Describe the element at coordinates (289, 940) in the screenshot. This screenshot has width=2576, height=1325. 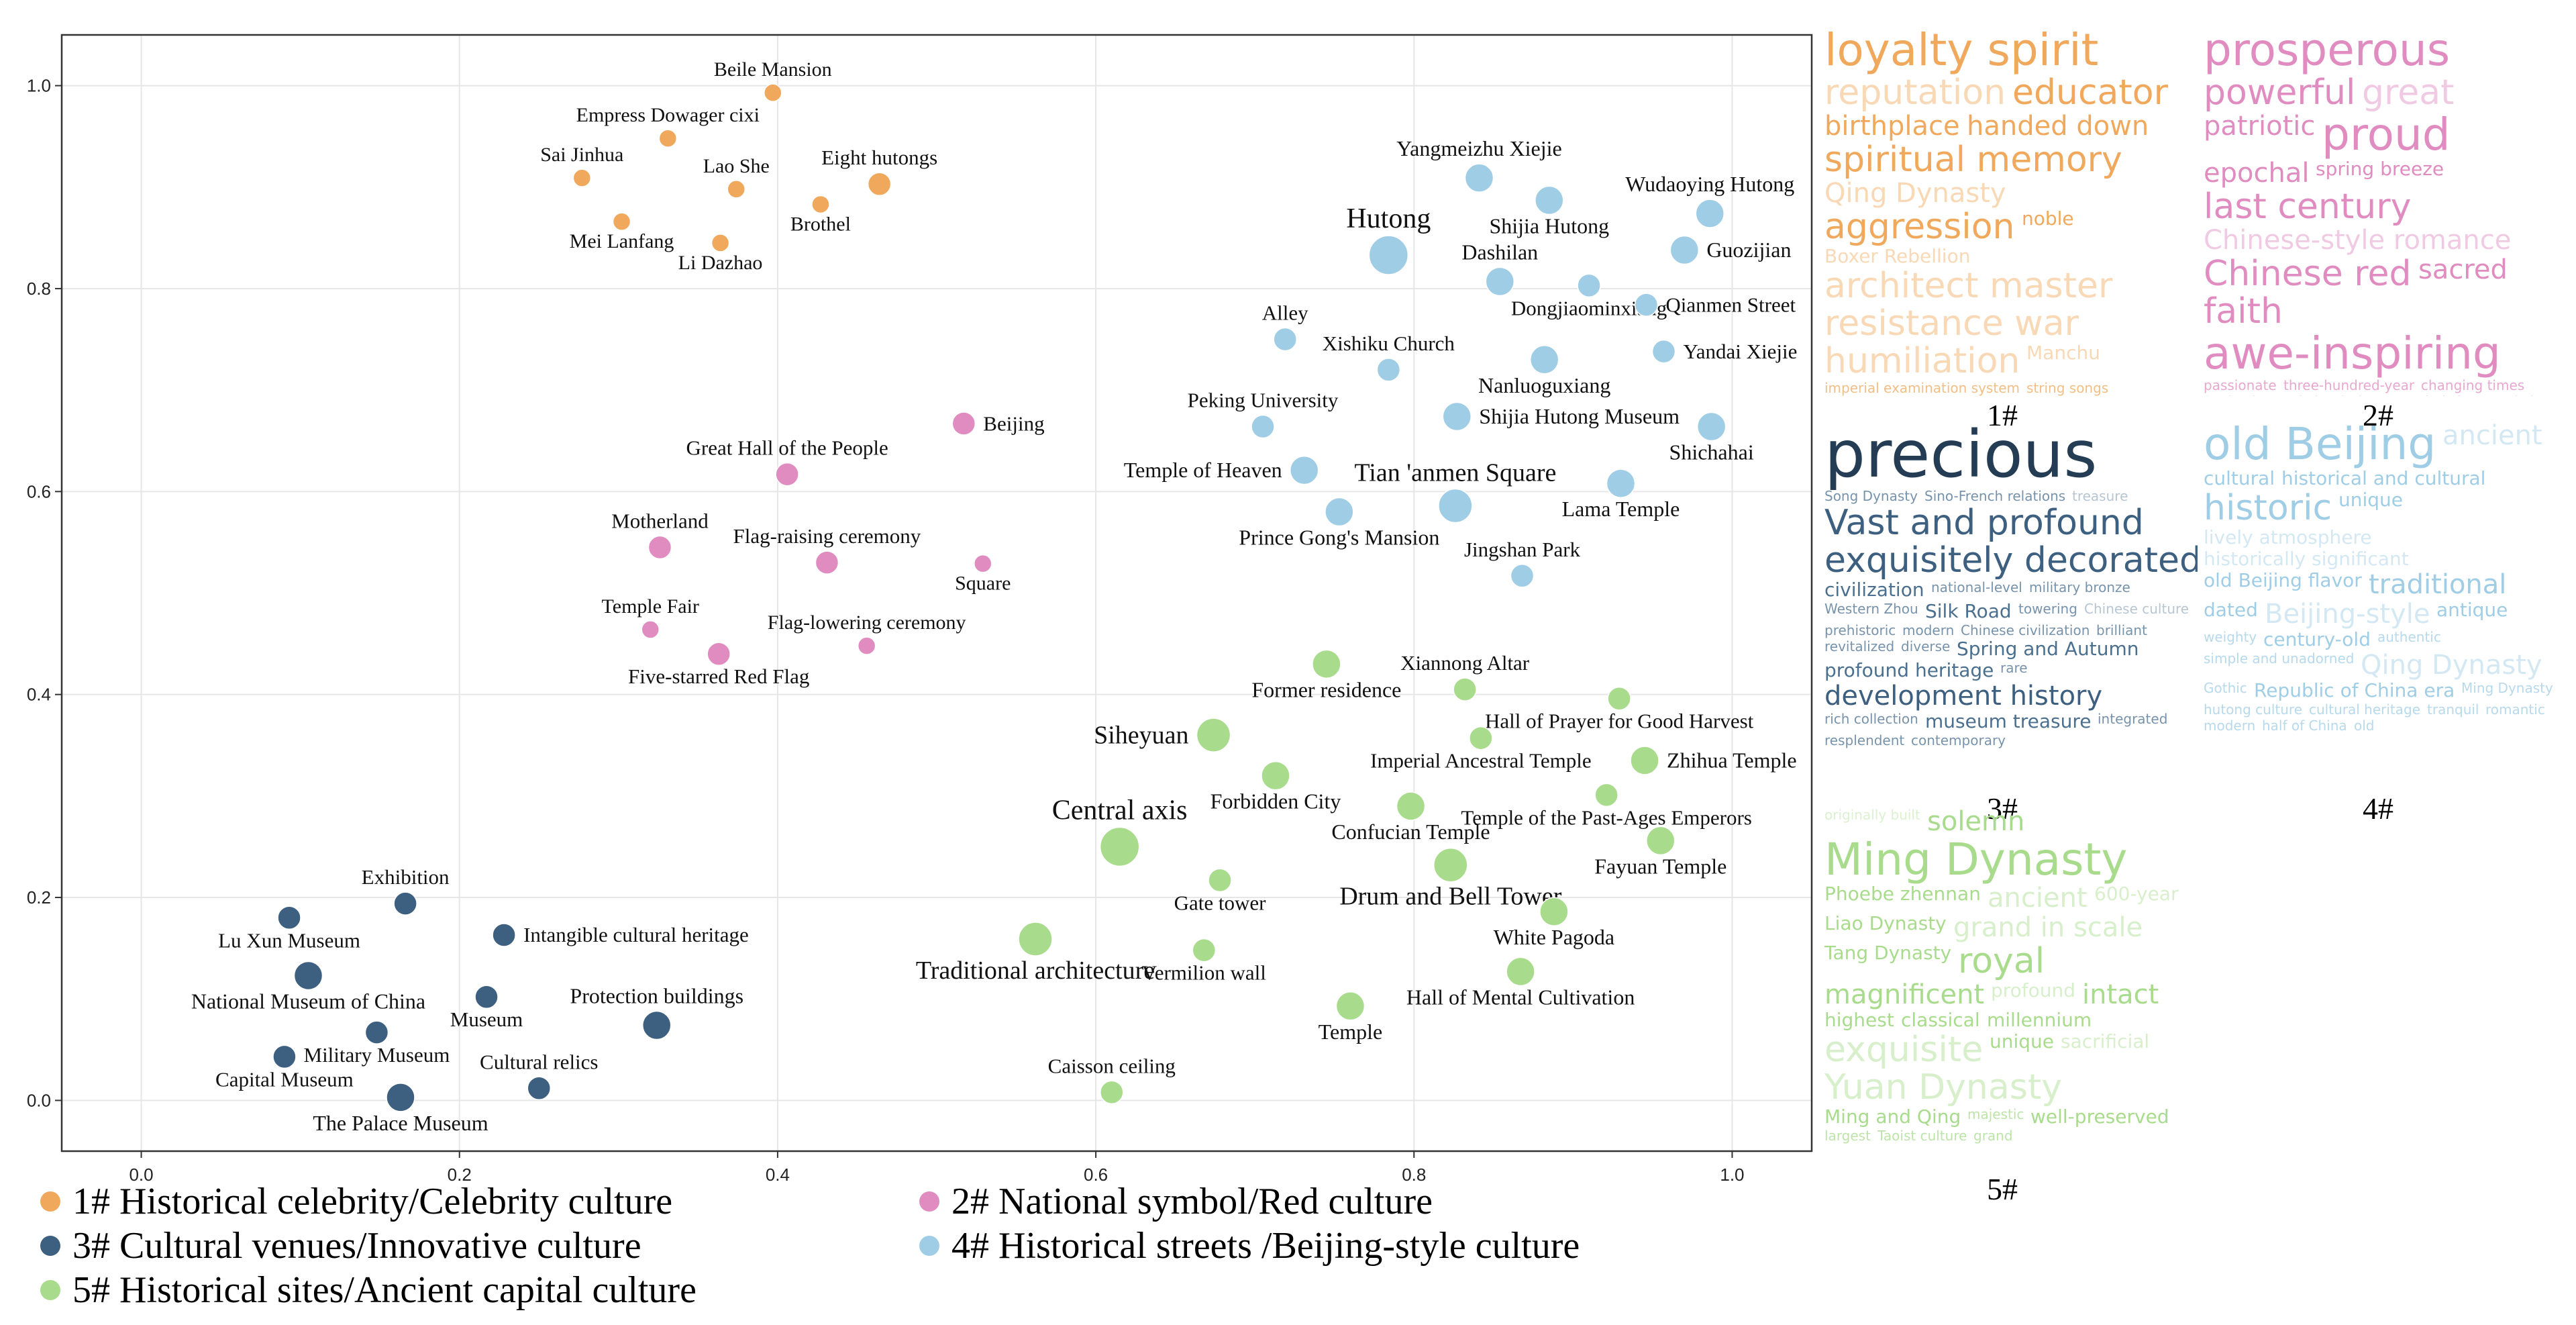
I see `point-label: Lu Xun Museum` at that location.